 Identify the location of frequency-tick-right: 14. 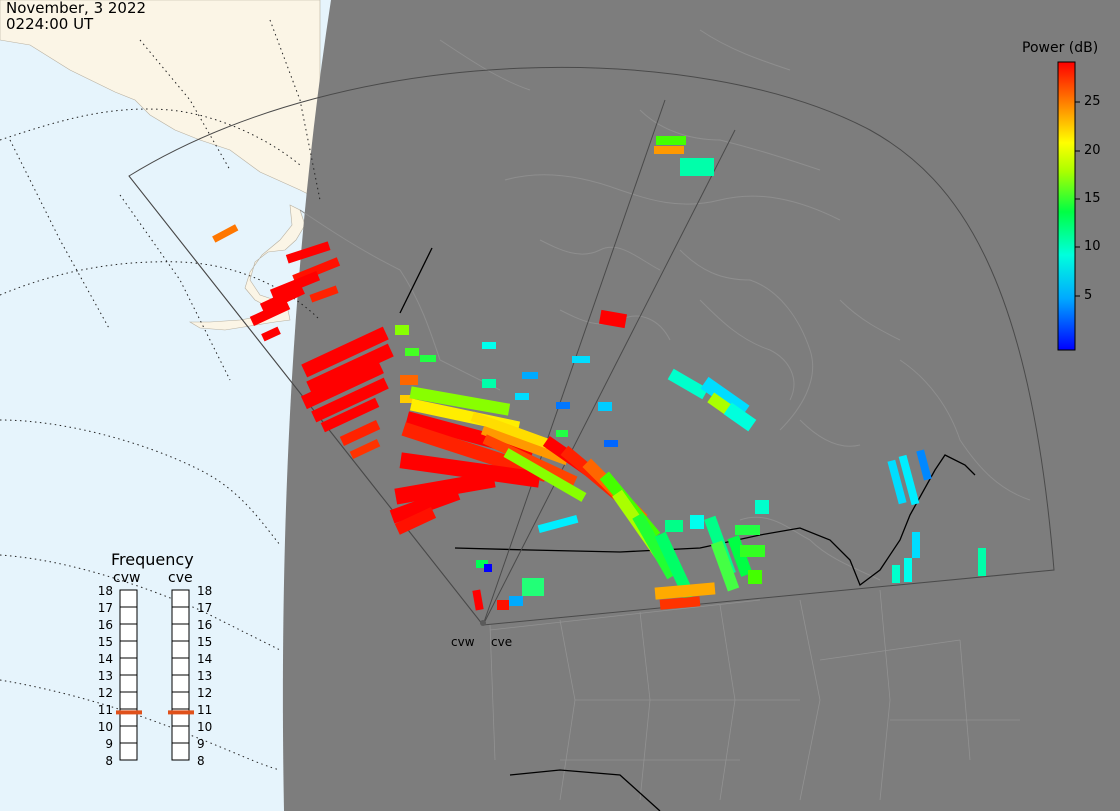
(205, 659).